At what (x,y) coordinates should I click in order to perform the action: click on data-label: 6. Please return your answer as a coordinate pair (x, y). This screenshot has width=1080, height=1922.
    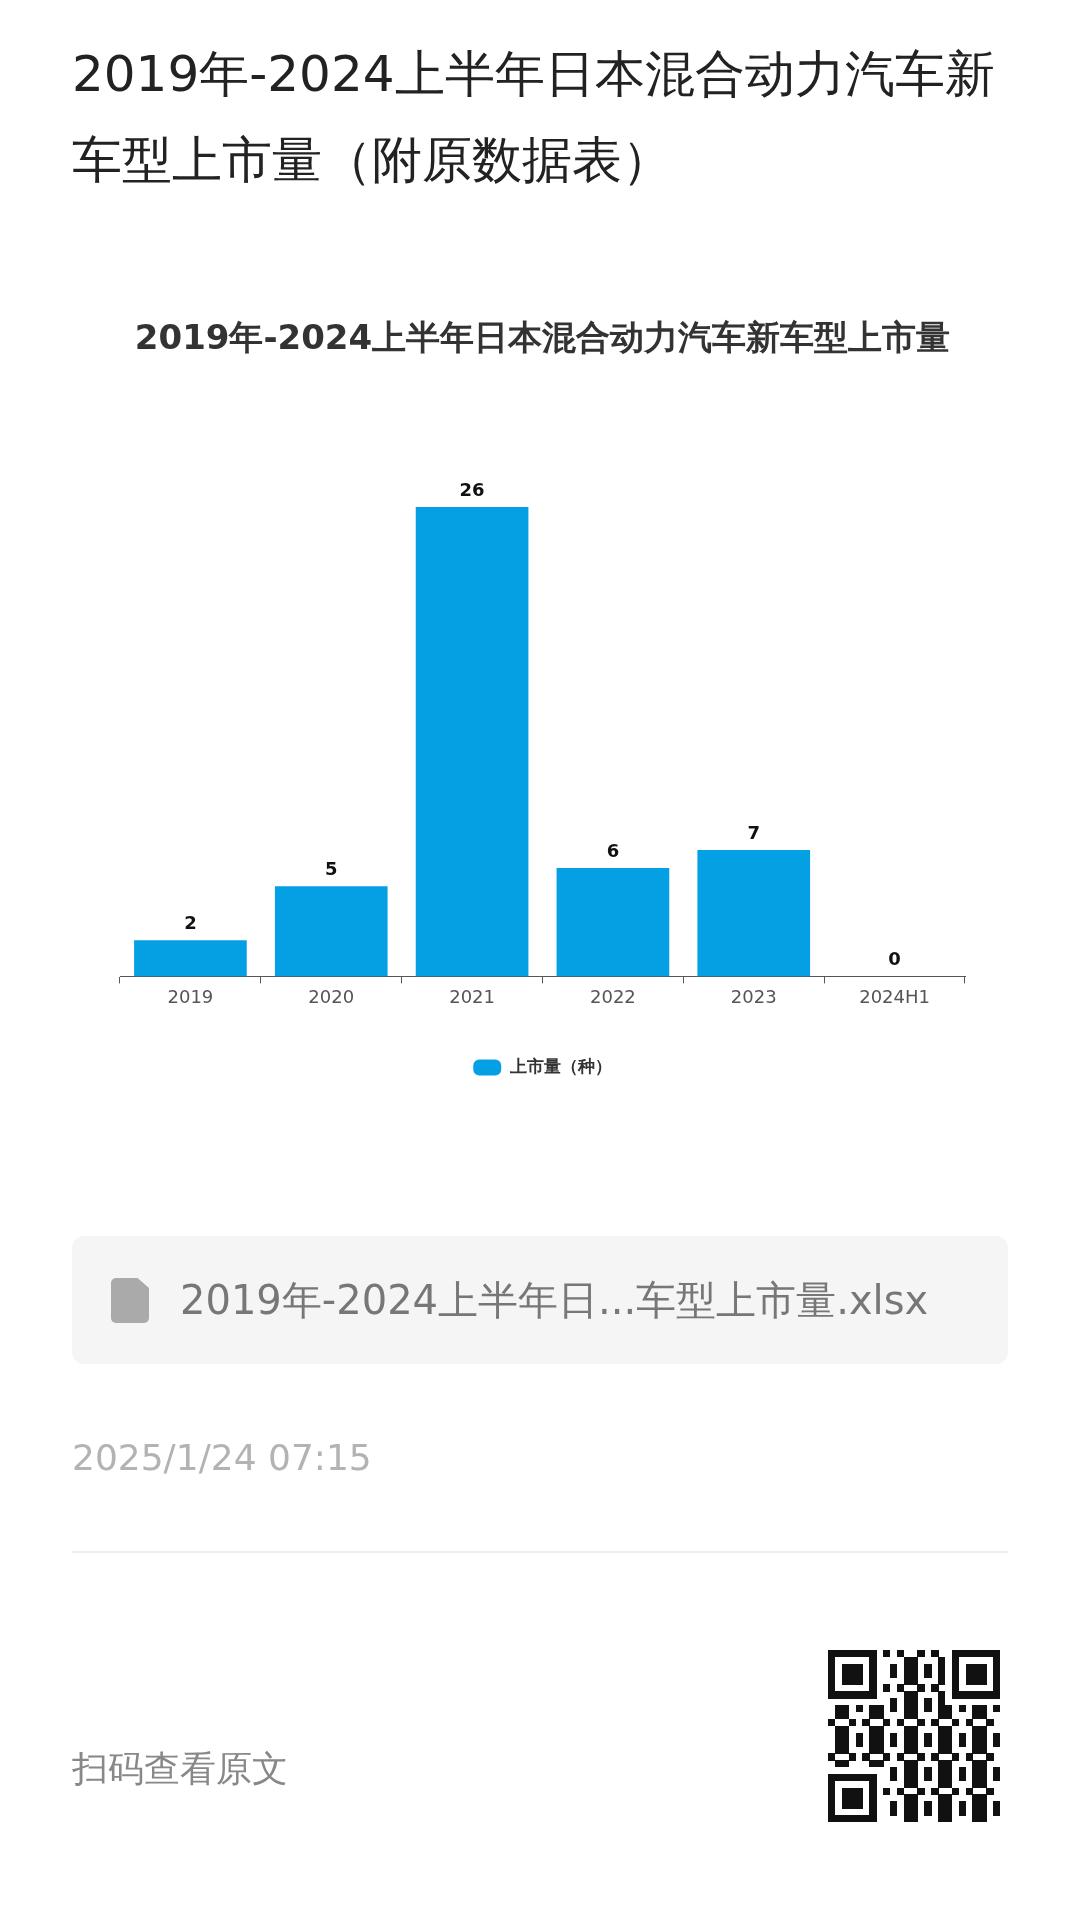
    Looking at the image, I should click on (613, 850).